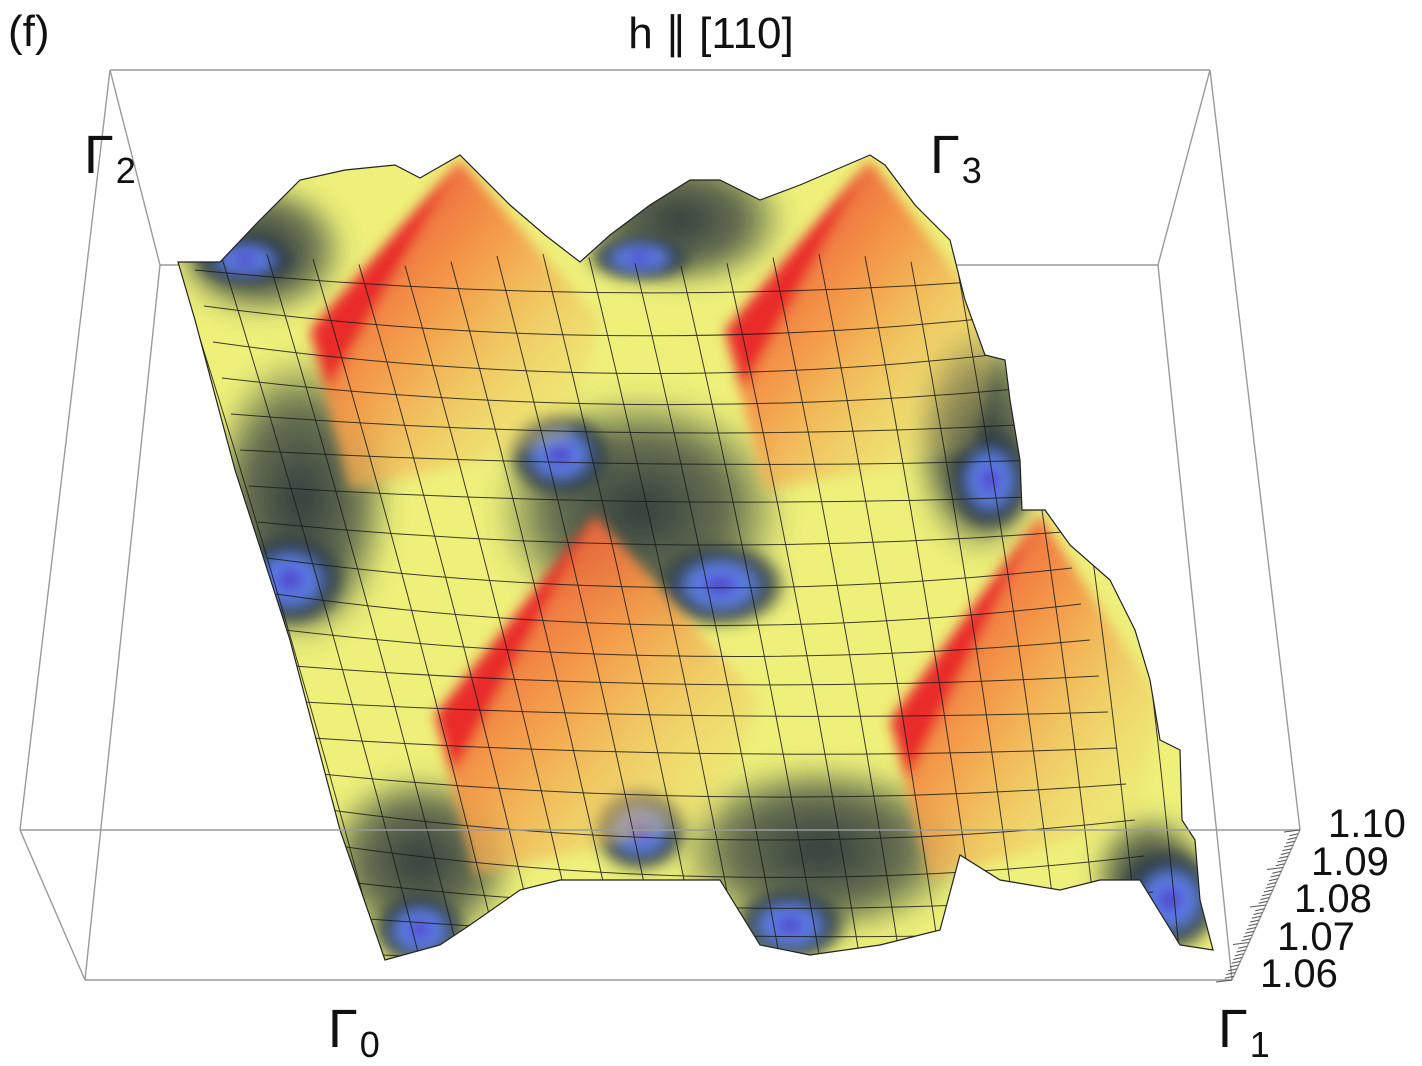 This screenshot has width=1422, height=1066. What do you see at coordinates (29, 31) in the screenshot?
I see `panel-label: (f)` at bounding box center [29, 31].